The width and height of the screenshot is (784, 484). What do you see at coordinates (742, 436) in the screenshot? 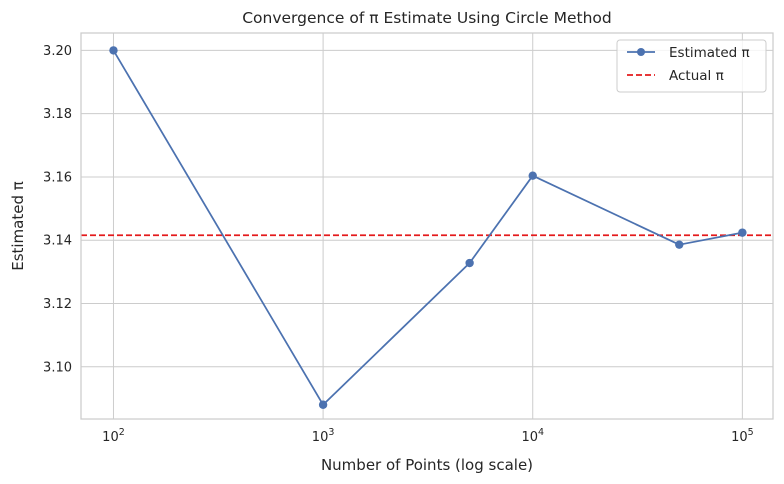
I see `x-tick-label: 10⁵` at bounding box center [742, 436].